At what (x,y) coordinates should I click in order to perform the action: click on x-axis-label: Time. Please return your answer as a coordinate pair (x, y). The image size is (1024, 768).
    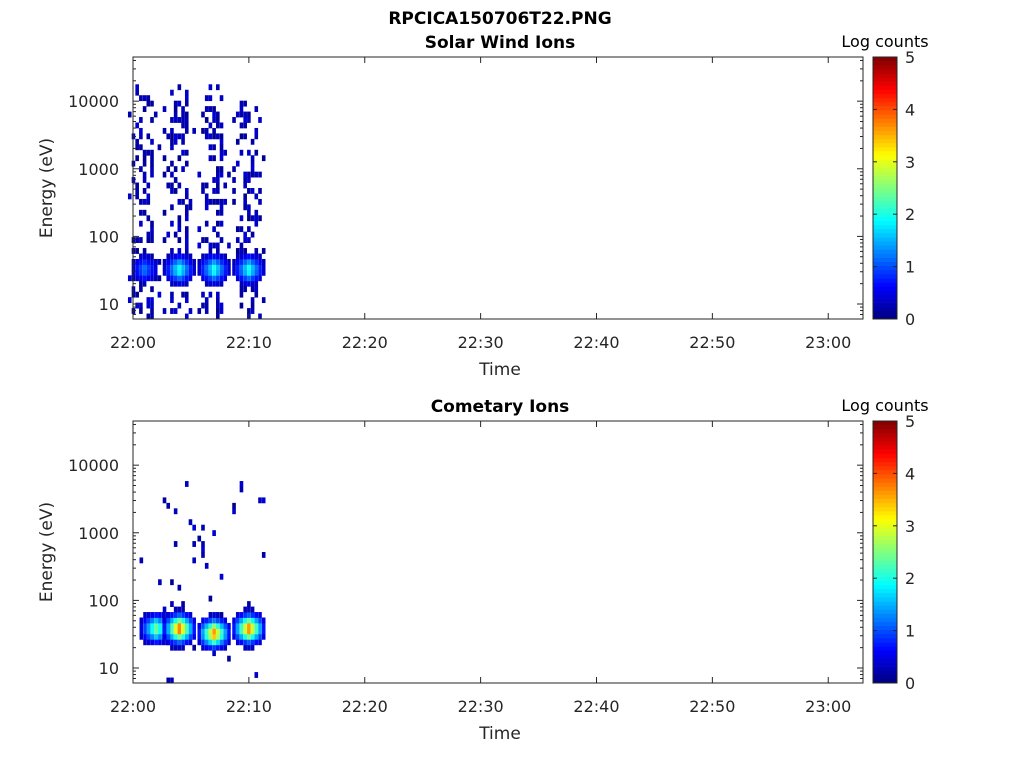
    Looking at the image, I should click on (499, 734).